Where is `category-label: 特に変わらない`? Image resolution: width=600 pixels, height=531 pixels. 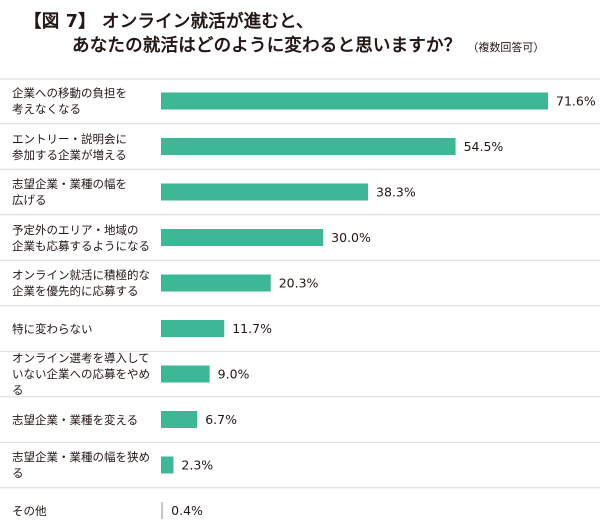
category-label: 特に変わらない is located at coordinates (86, 329).